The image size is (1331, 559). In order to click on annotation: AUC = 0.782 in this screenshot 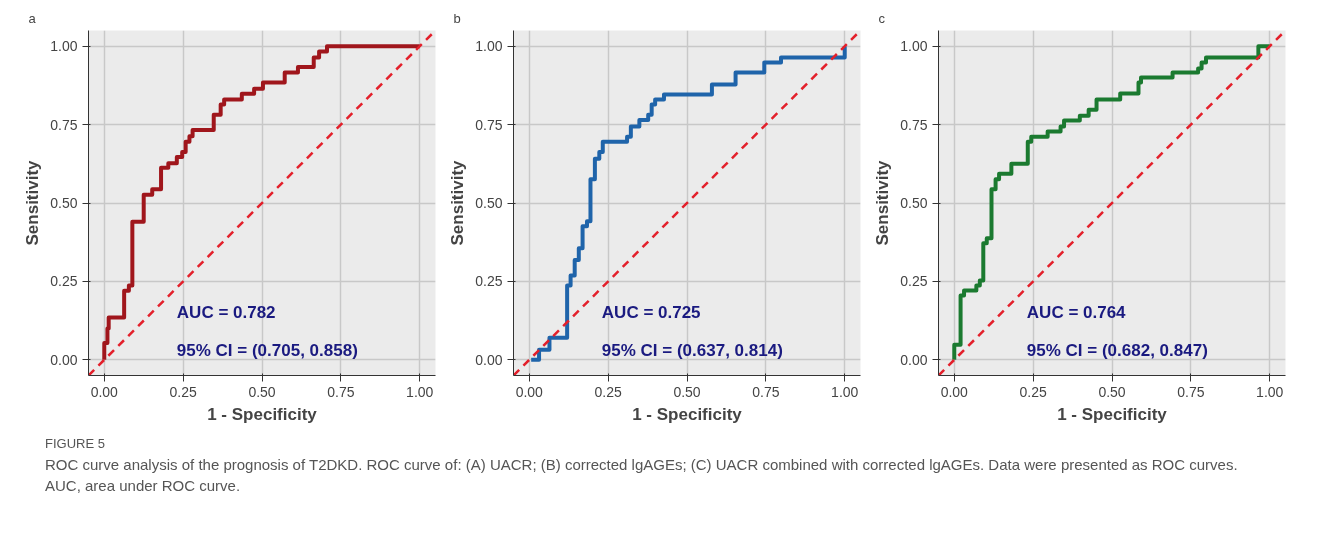, I will do `click(226, 313)`.